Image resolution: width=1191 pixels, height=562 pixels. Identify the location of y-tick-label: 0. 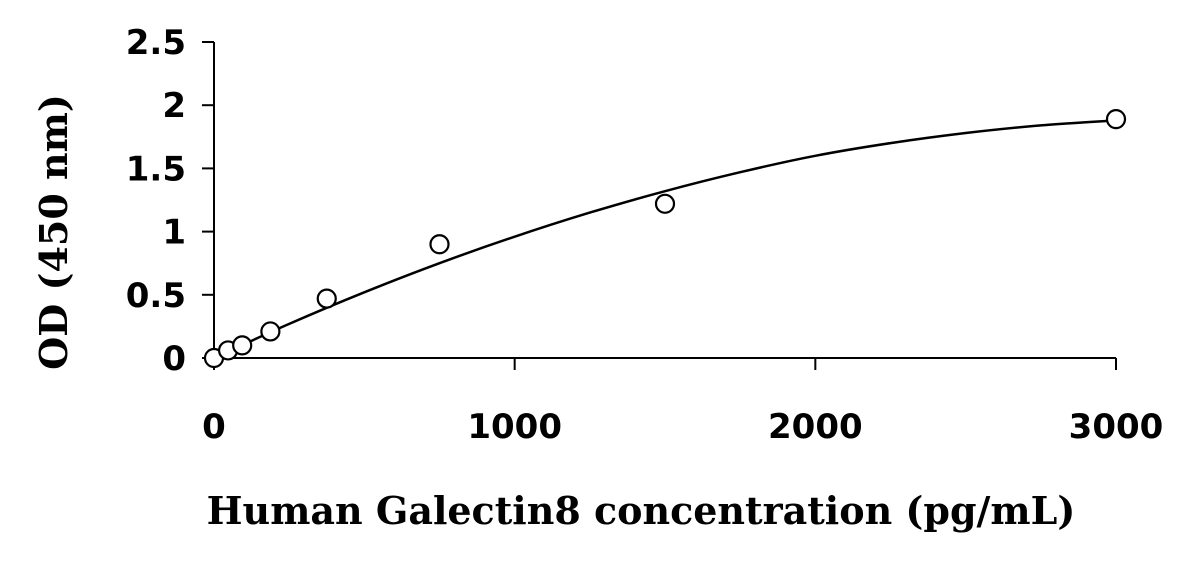
(174, 359).